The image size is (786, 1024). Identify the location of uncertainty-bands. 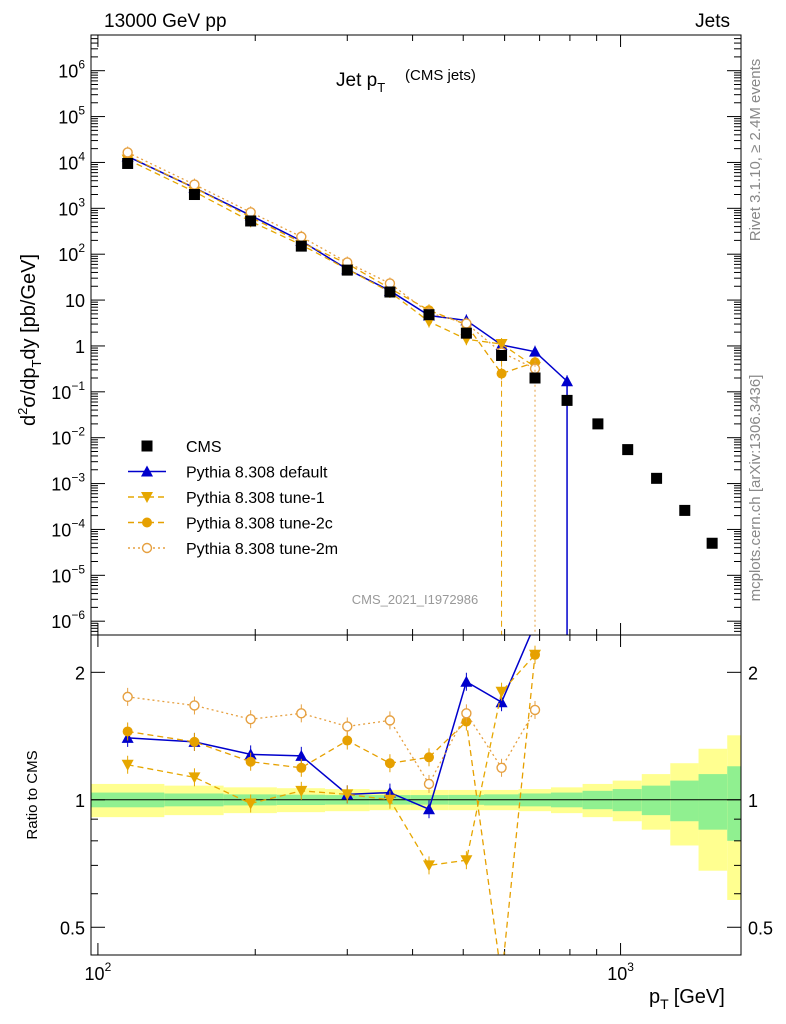
(416, 817).